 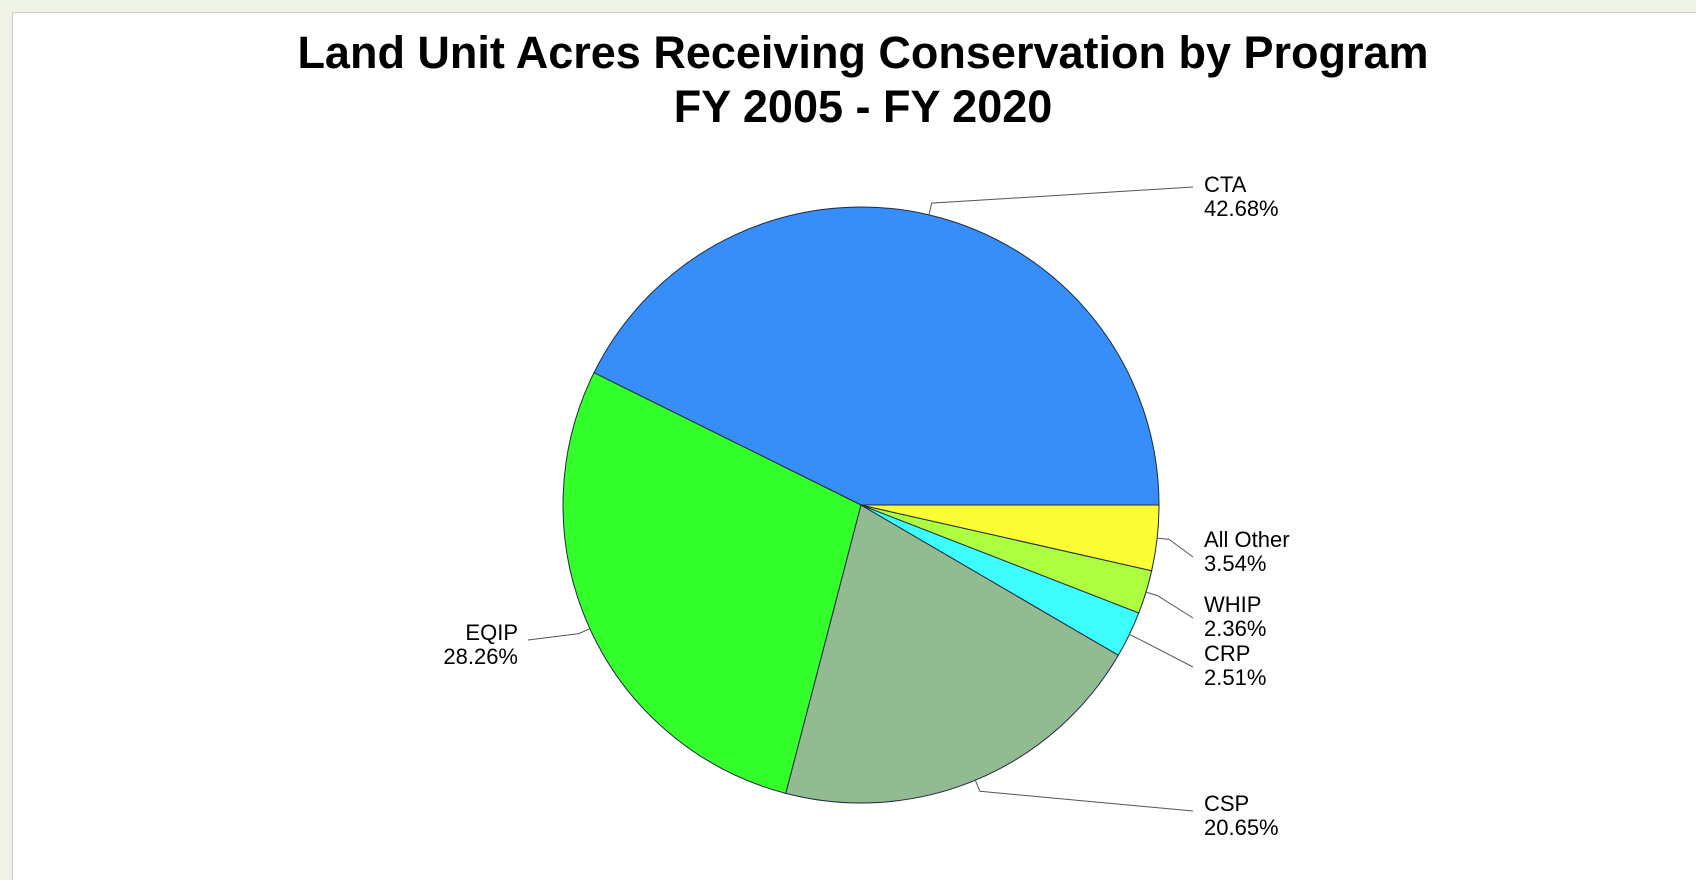 I want to click on slice-percent-cta: 42.68%, so click(x=1241, y=208).